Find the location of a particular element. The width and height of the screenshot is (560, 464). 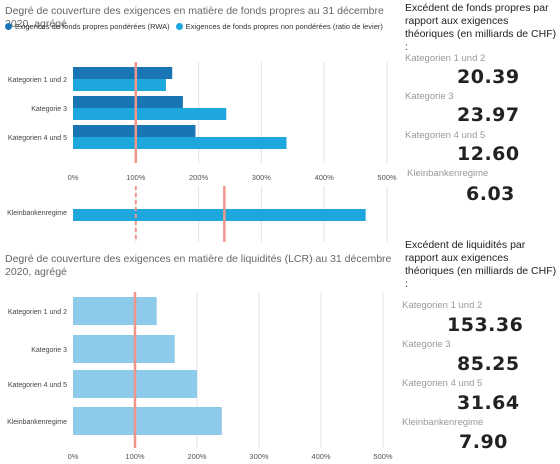

capital-kpi-value-small: 6.03 is located at coordinates (490, 194).